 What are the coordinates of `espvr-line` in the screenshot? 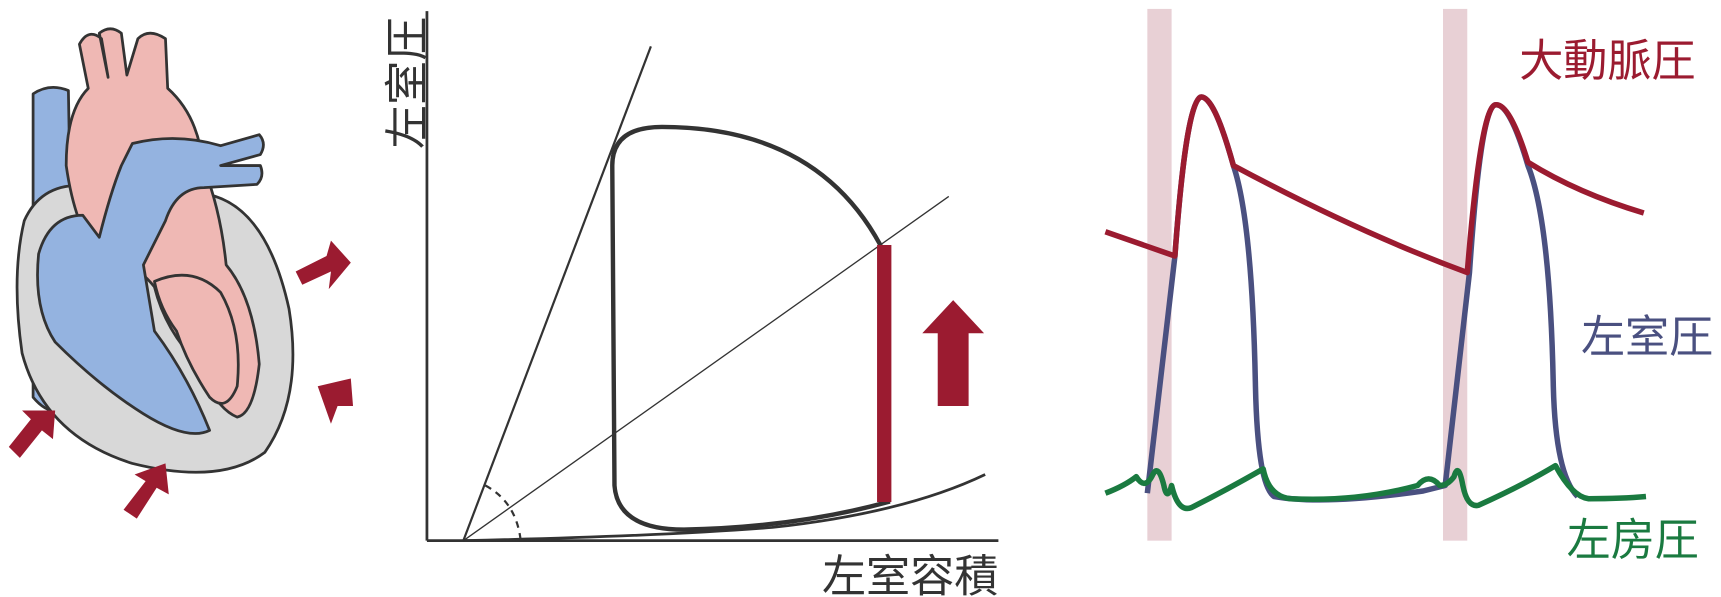 It's located at (557, 294).